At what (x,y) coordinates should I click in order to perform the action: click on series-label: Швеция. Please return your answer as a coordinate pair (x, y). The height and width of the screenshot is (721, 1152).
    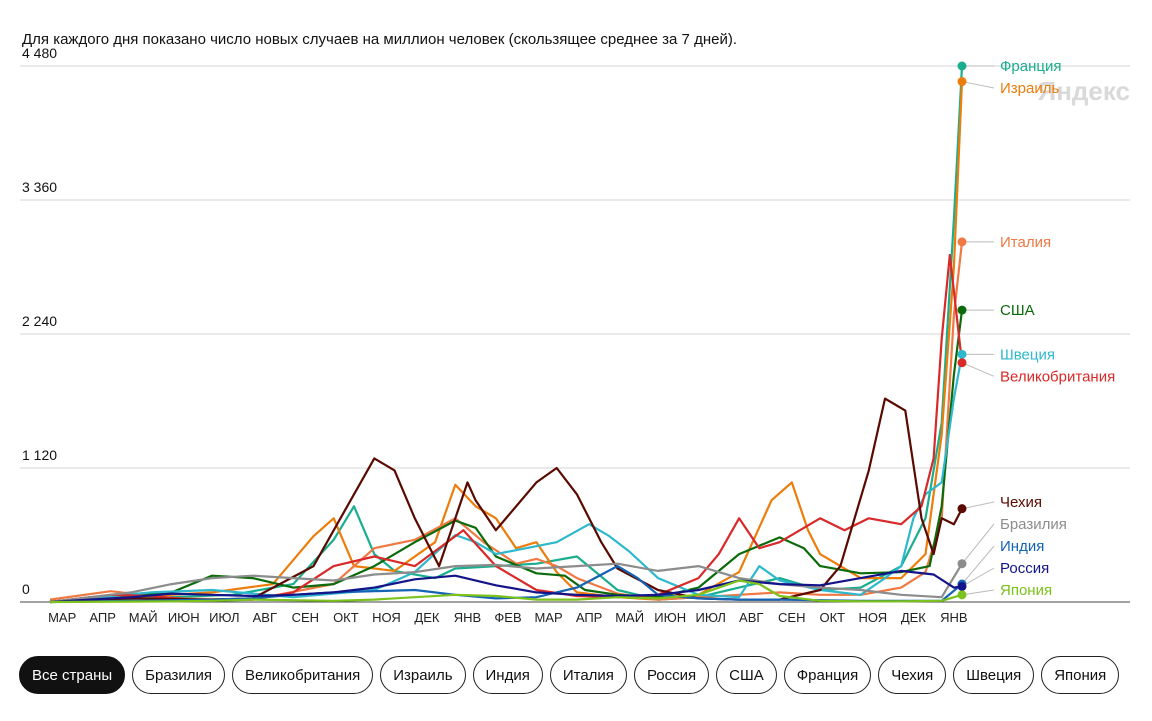
    Looking at the image, I should click on (1027, 354).